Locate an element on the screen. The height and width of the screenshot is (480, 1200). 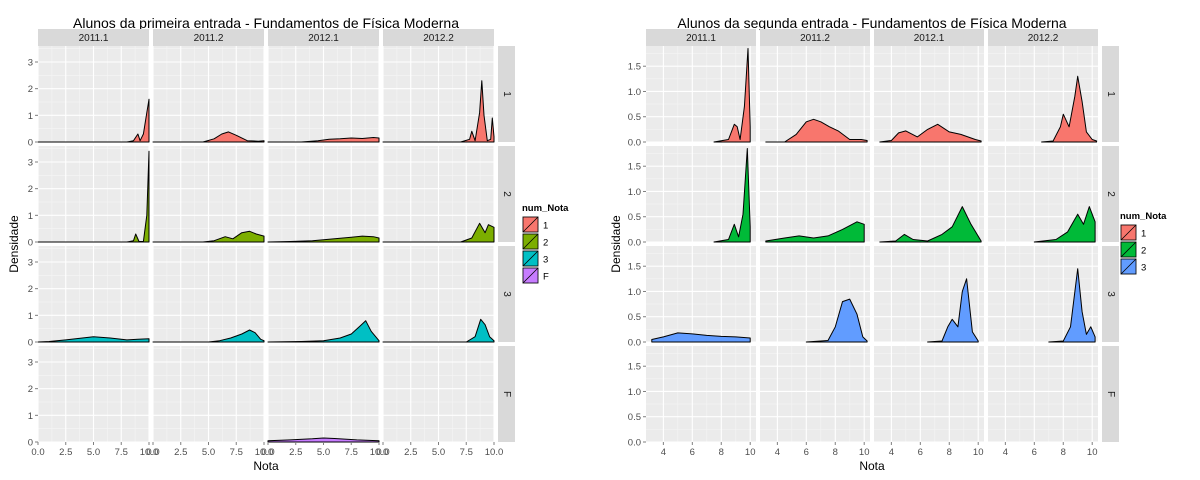
row-strip-label: 3 is located at coordinates (1110, 294).